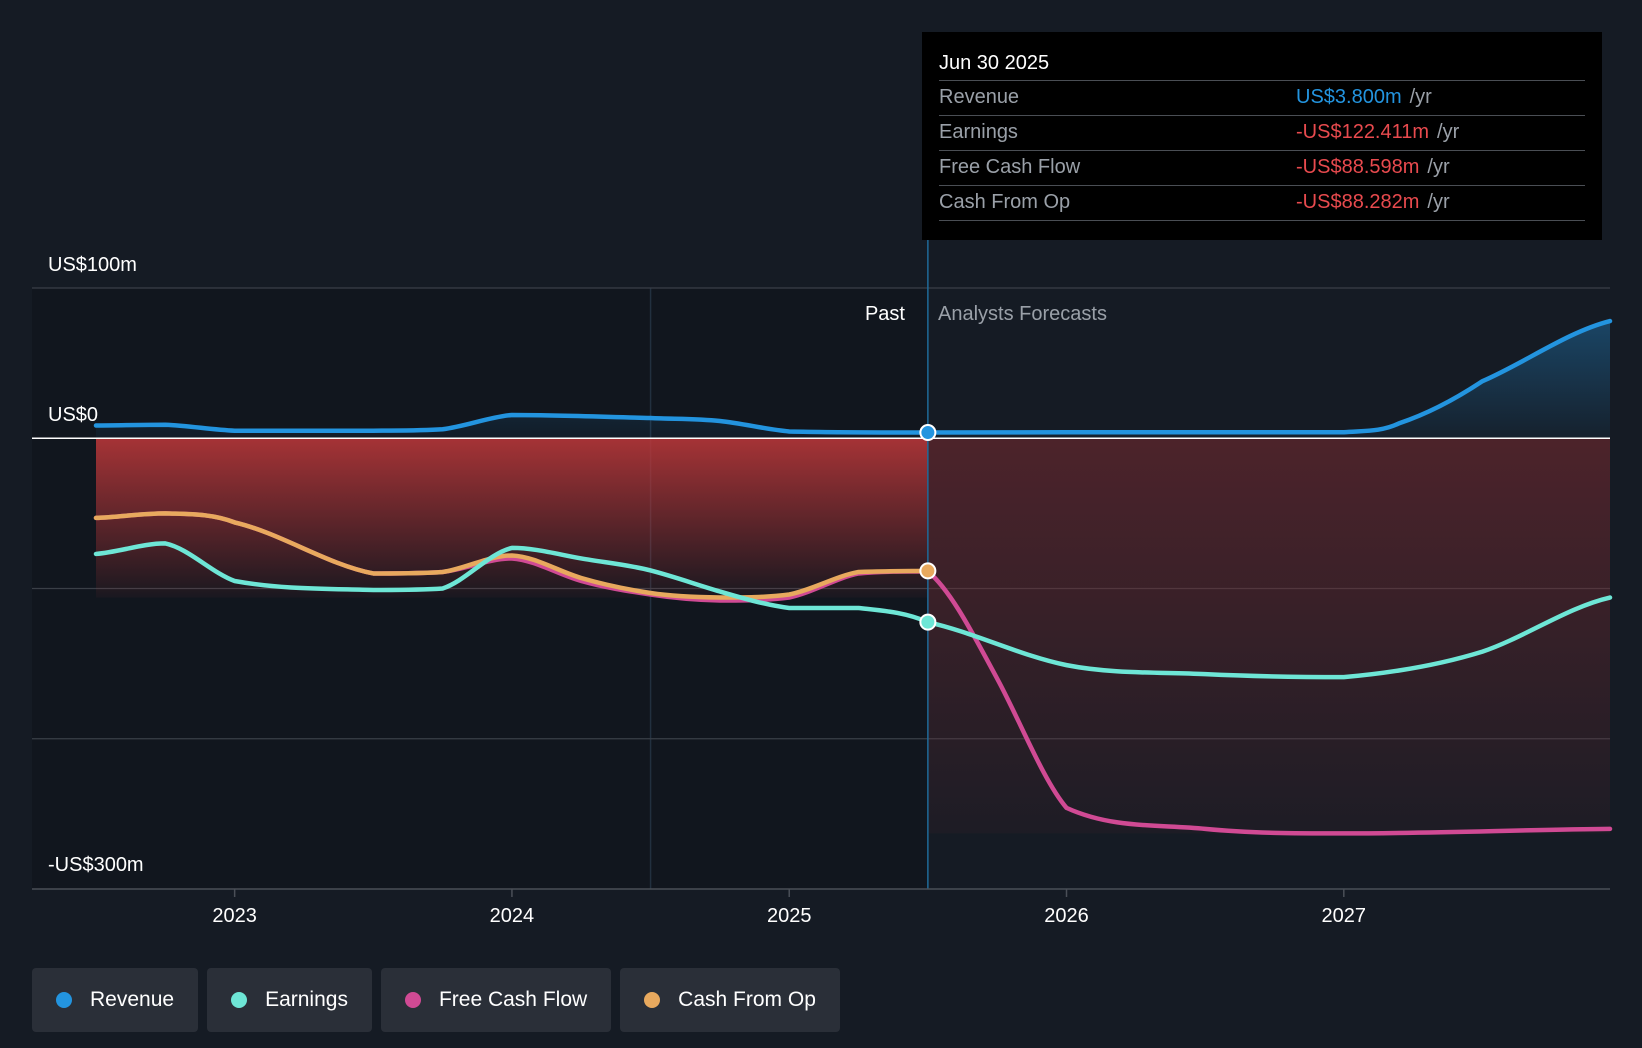 This screenshot has height=1048, width=1642. I want to click on tooltip-value: -US$88.598m, so click(1358, 167).